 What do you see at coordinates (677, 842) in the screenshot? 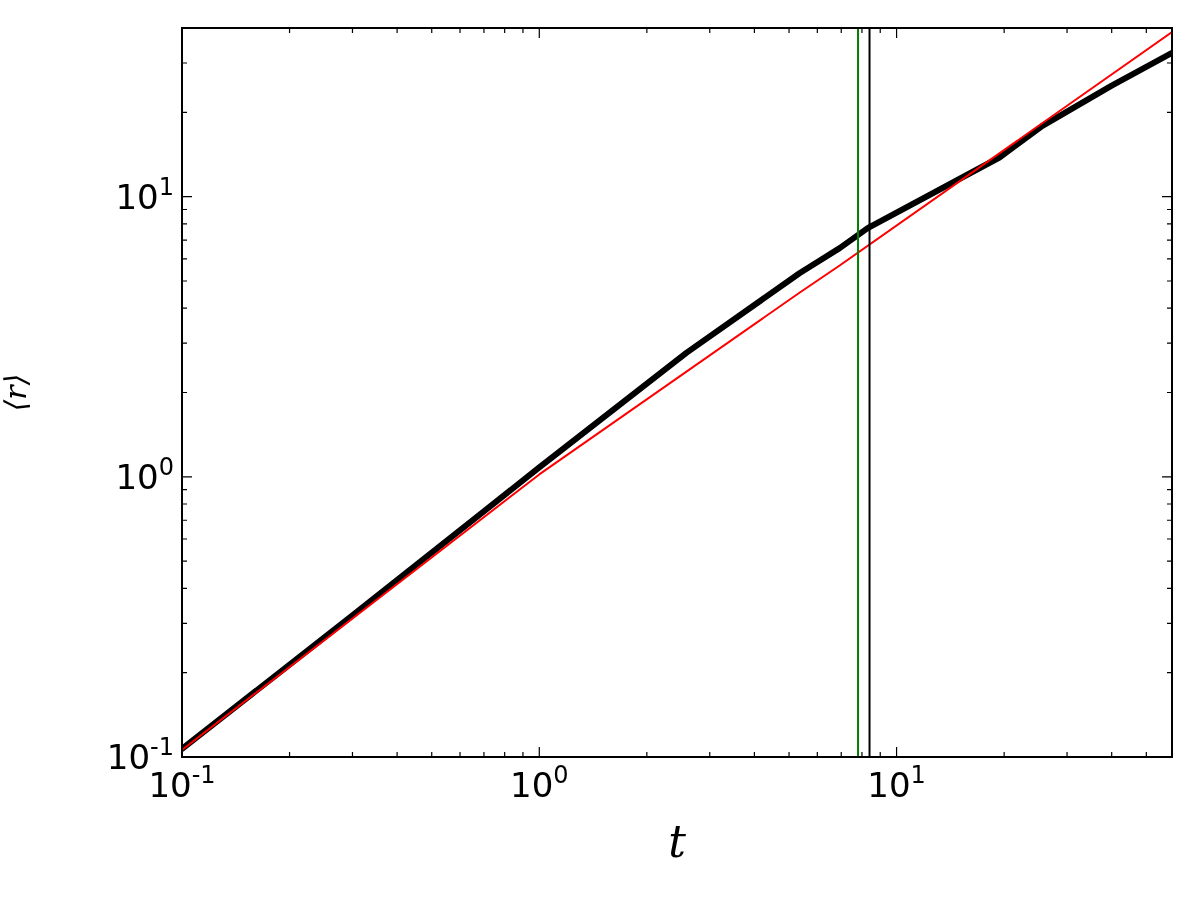
I see `x-axis-title: t` at bounding box center [677, 842].